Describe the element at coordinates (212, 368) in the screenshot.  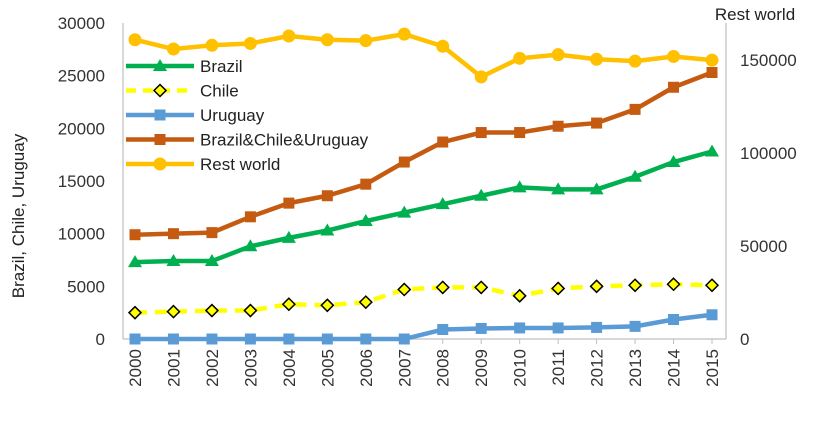
I see `x-tick-label: 2002` at that location.